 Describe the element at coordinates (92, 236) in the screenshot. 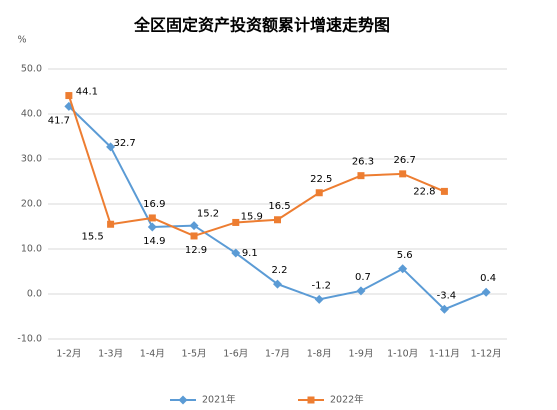

I see `data-label: 15.5` at that location.